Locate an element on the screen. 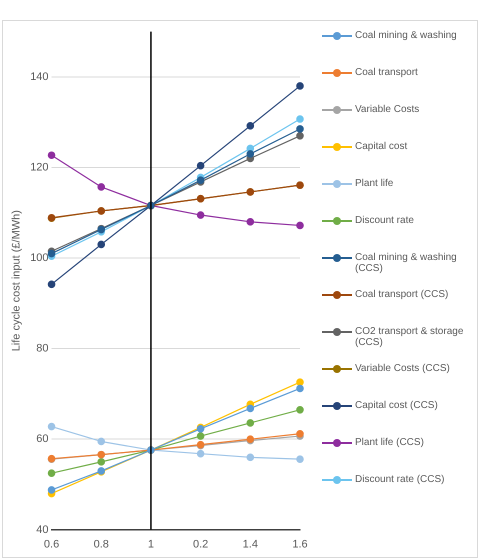 Image resolution: width=480 pixels, height=558 pixels. x-tick-label: 1.6 is located at coordinates (300, 544).